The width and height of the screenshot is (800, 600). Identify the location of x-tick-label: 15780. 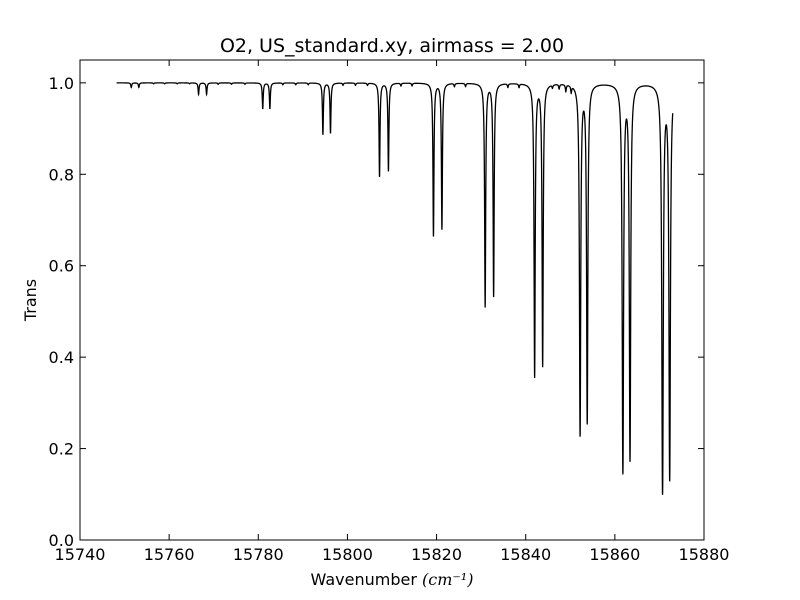
(258, 554).